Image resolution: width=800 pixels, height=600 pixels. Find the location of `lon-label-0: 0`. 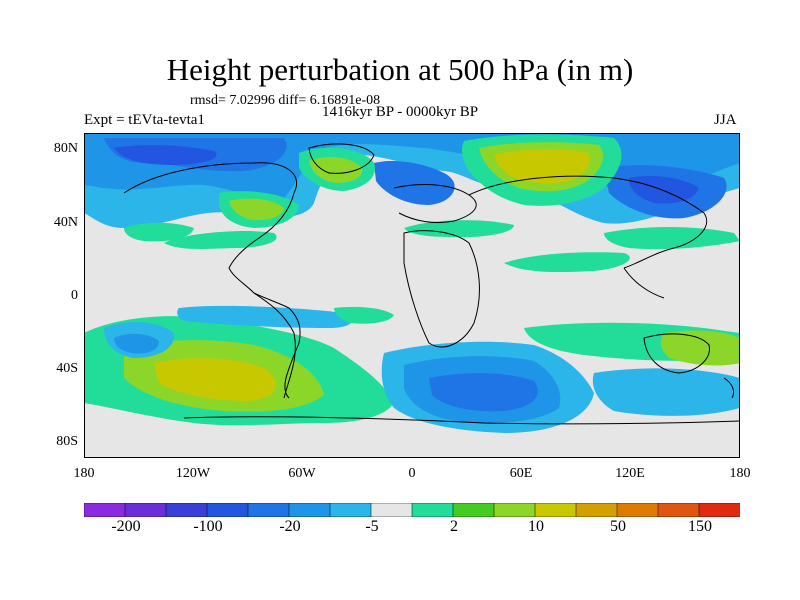

lon-label-0: 0 is located at coordinates (412, 473).